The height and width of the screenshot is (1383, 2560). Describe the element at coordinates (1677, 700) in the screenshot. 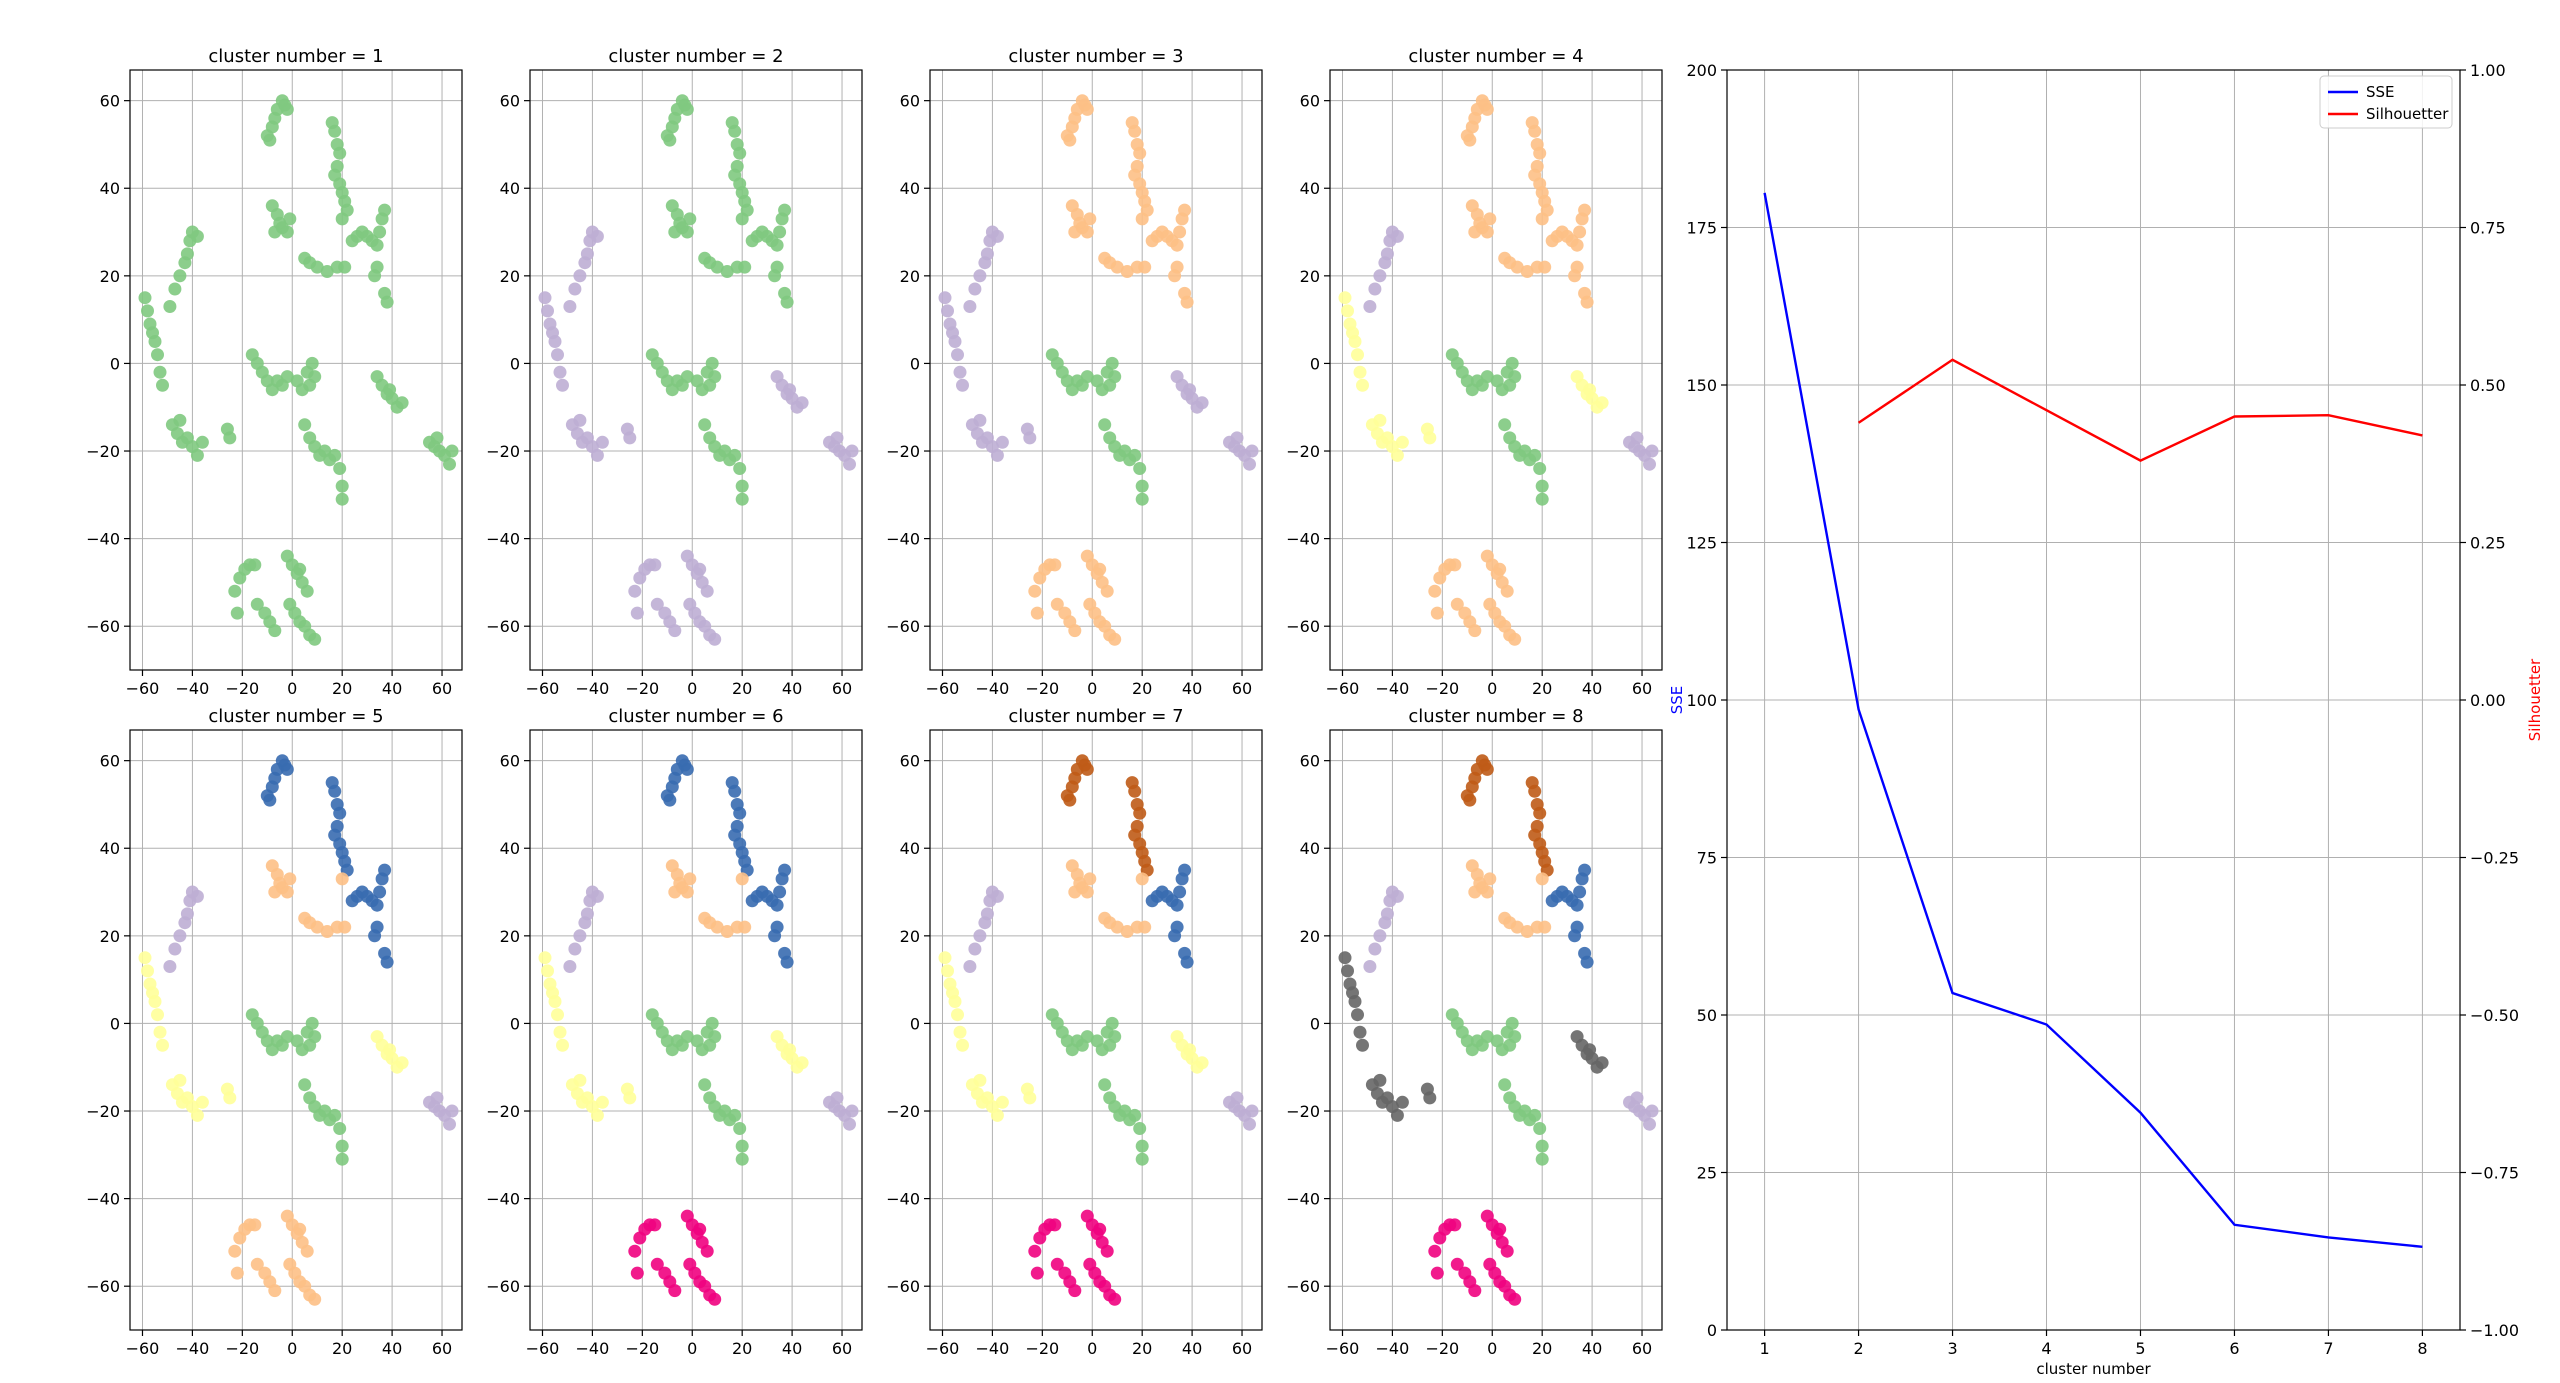

I see `y-axis-label: SSE` at that location.